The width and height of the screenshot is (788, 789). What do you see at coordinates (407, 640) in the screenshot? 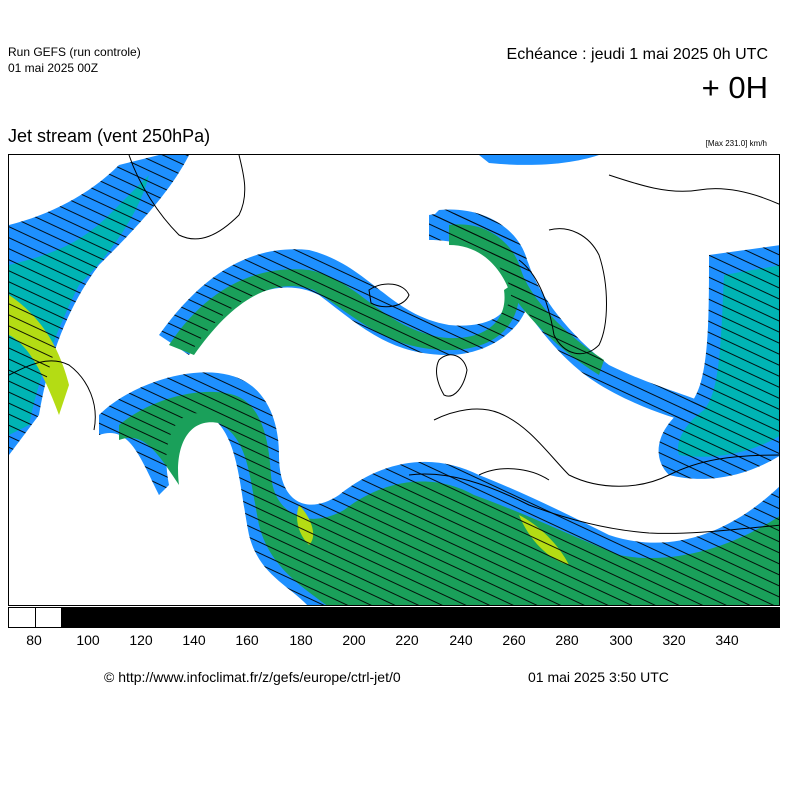
I see `colorbar-tick-label: 220` at bounding box center [407, 640].